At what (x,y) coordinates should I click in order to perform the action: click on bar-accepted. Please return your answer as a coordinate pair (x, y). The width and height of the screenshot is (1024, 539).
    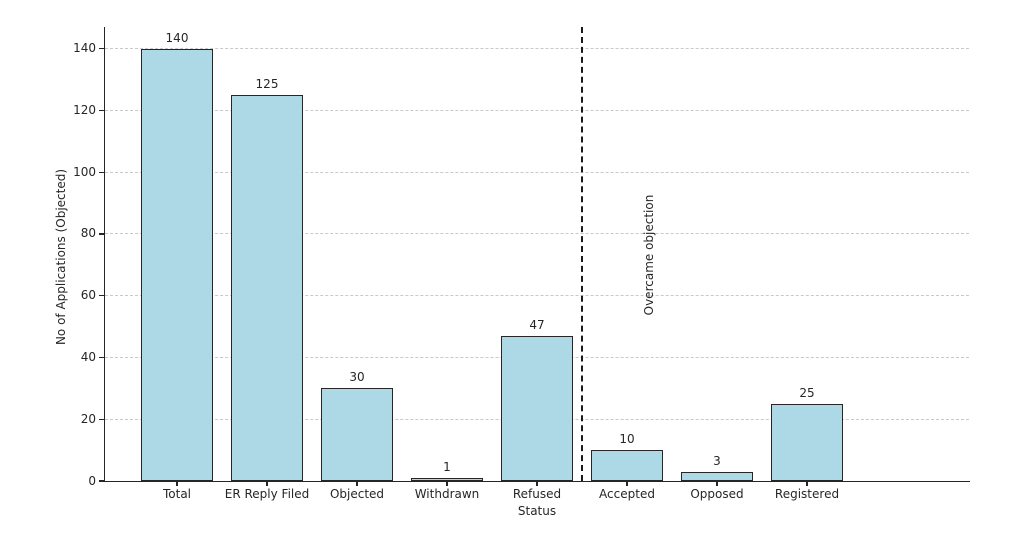
    Looking at the image, I should click on (627, 465).